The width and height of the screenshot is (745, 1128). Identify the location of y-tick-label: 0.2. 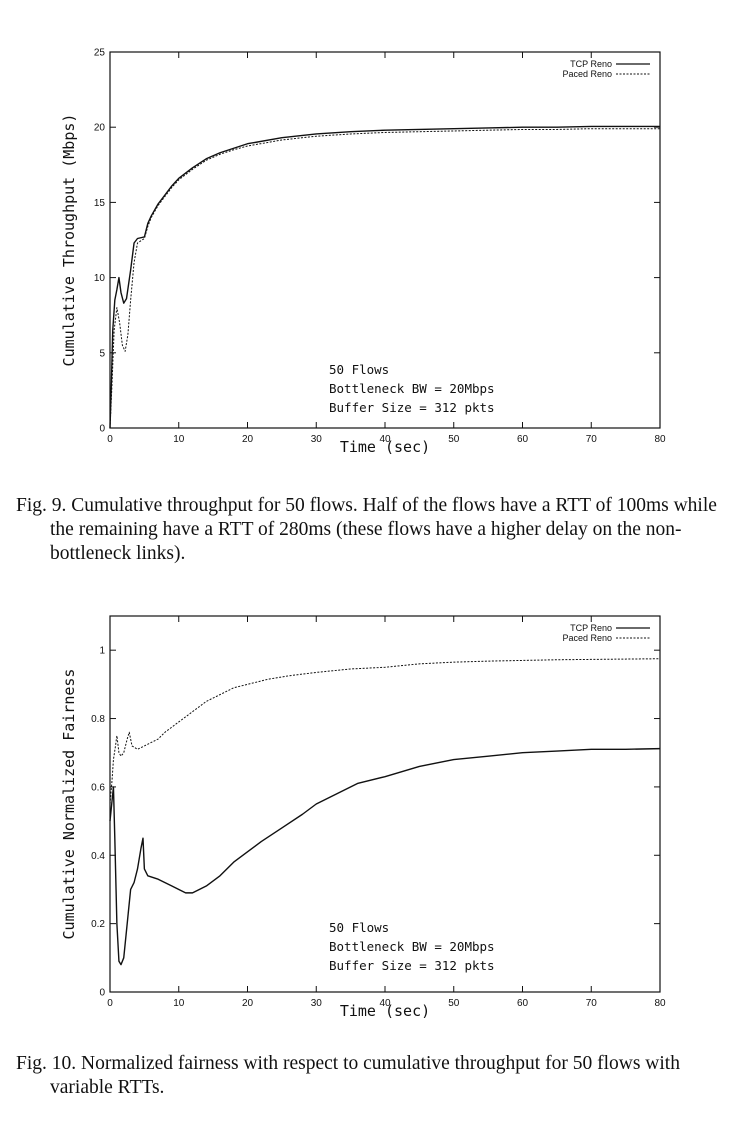
(98, 924).